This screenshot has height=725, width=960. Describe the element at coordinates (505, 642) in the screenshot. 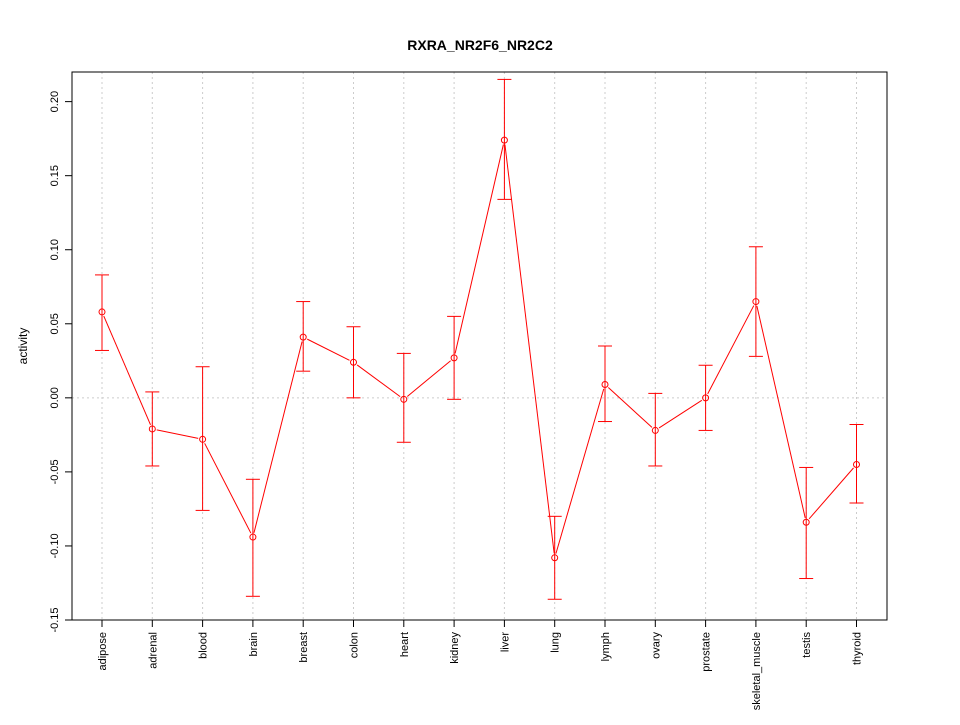

I see `x-tick-label: liver` at that location.